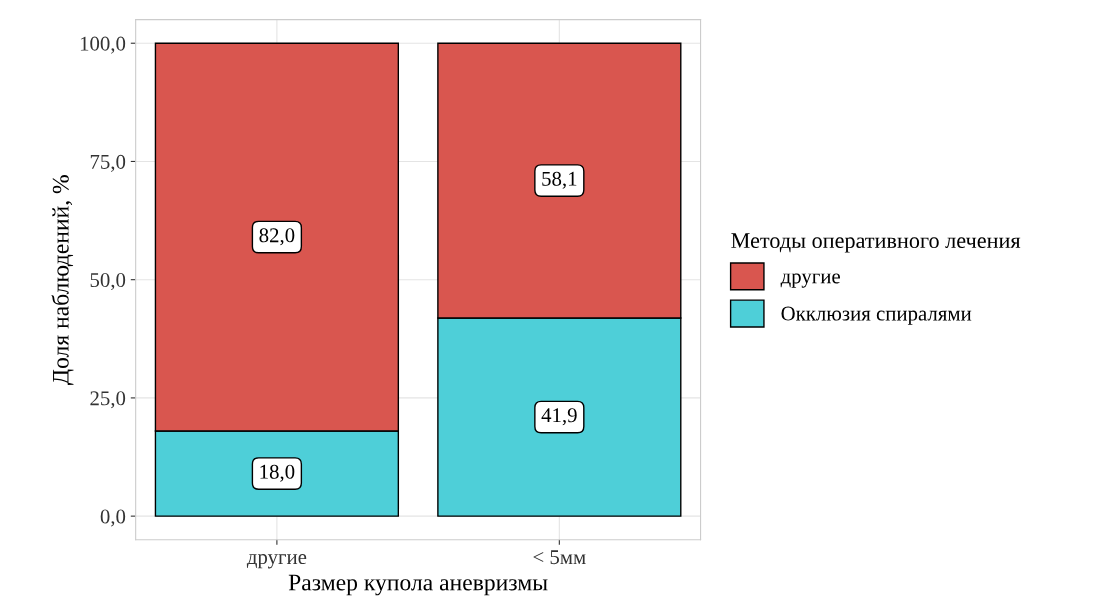  What do you see at coordinates (108, 282) in the screenshot?
I see `y-tick-label: 50,0` at bounding box center [108, 282].